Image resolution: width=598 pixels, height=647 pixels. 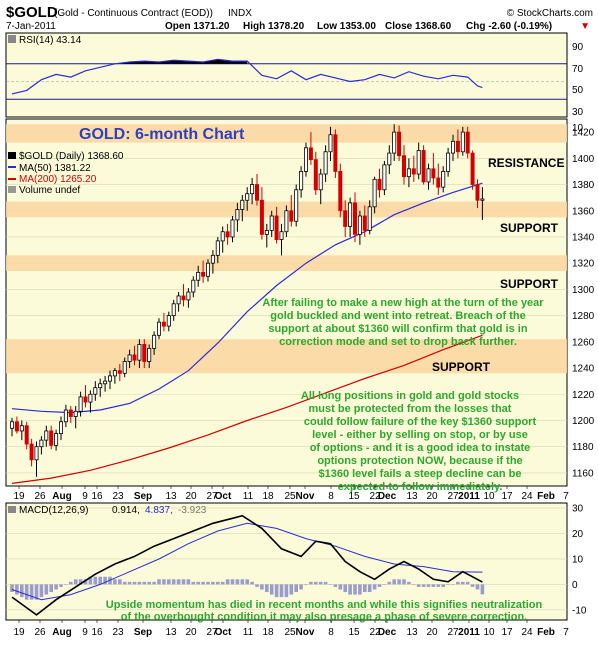 I want to click on price-tick: 1240, so click(x=583, y=369).